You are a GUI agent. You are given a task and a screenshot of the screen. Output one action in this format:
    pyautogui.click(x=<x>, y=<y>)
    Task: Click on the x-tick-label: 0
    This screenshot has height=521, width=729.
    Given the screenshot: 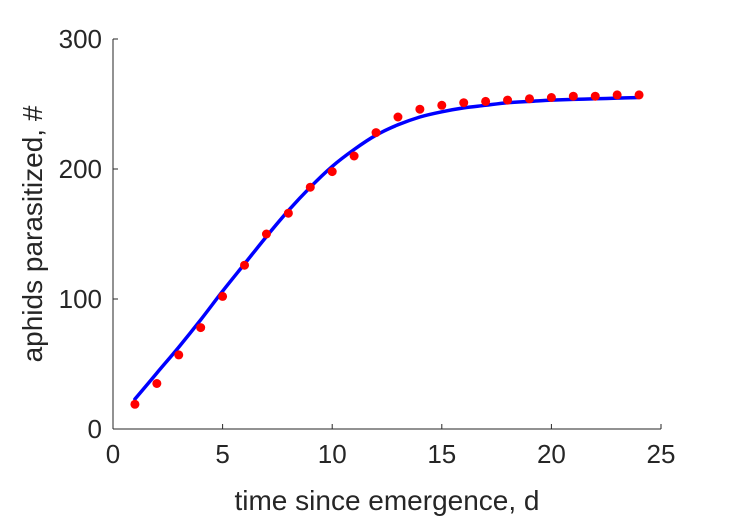 What is the action you would take?
    pyautogui.click(x=113, y=454)
    